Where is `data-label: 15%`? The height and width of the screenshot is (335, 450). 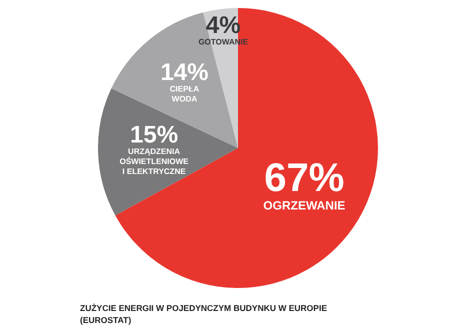
data-label: 15% is located at coordinates (154, 134).